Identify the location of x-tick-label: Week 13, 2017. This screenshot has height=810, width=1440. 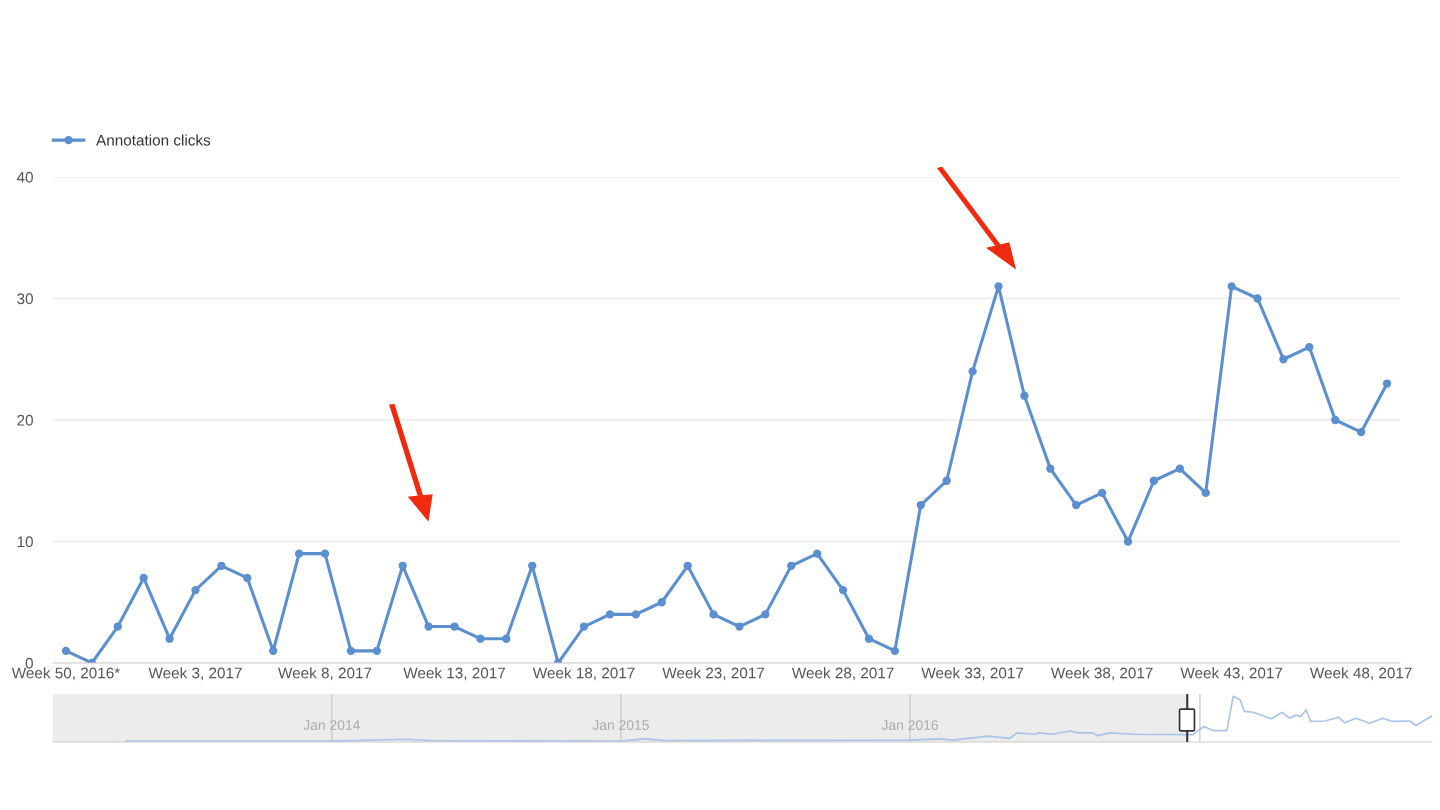
(454, 674).